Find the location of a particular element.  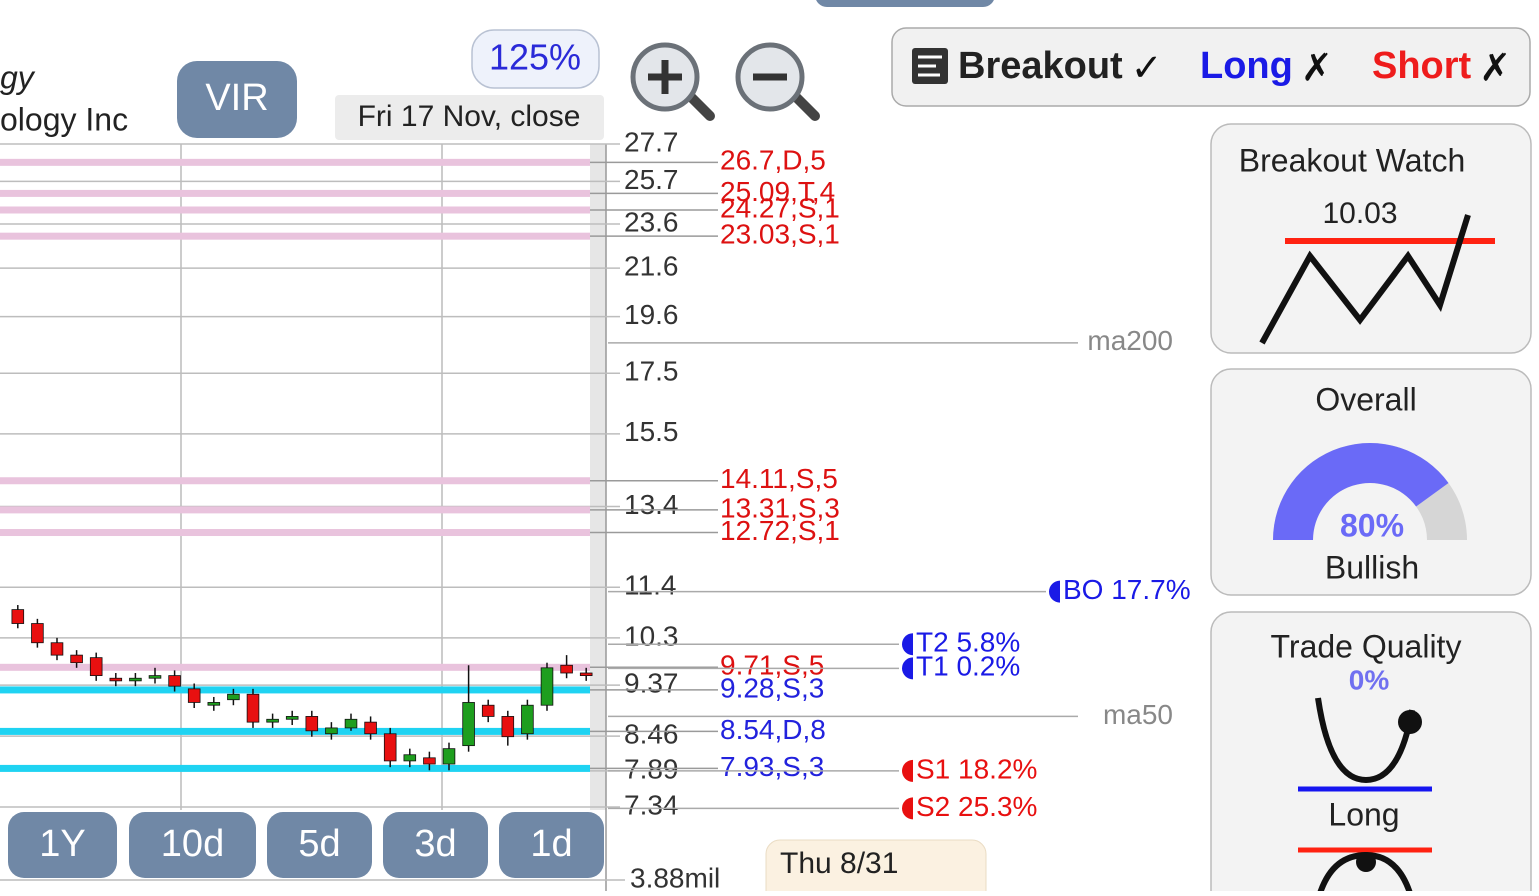

toolbar-label: Breakout is located at coordinates (1040, 66).